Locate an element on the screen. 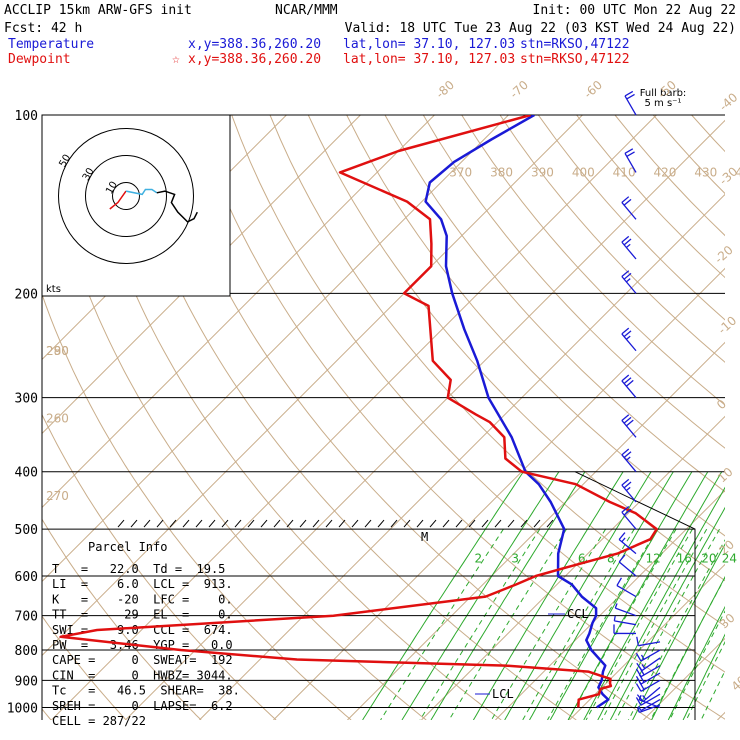  pressure-tick-label: 1000 is located at coordinates (22, 708).